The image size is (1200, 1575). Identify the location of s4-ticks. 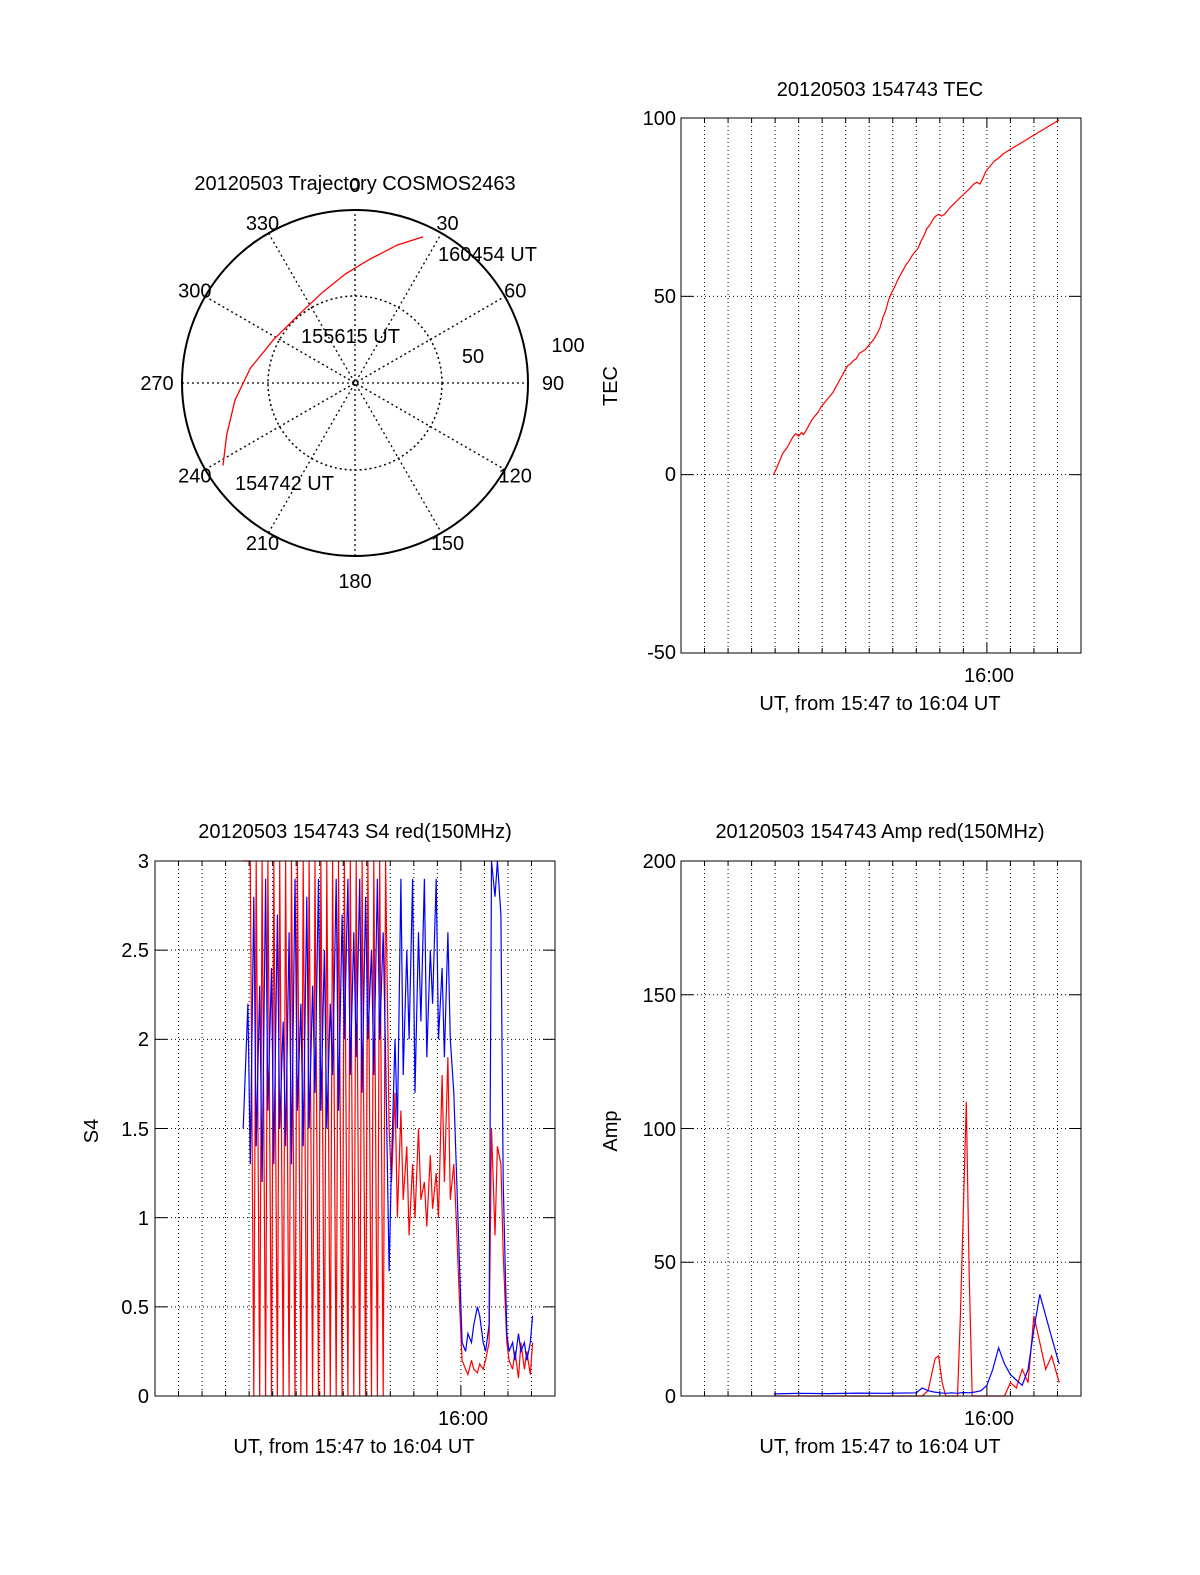
(355, 1128).